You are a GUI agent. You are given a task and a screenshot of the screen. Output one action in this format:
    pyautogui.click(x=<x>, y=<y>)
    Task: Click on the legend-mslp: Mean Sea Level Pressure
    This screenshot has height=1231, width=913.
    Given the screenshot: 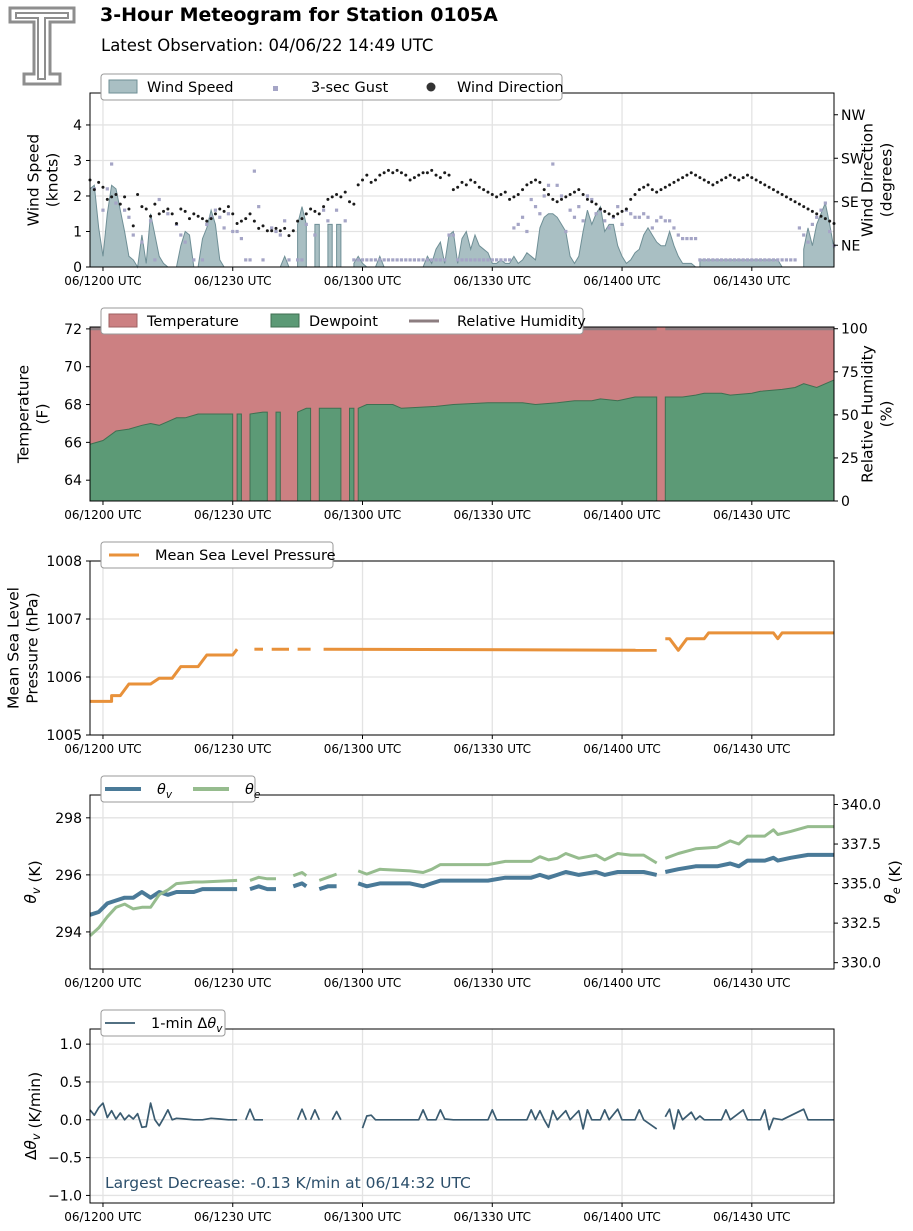 What is the action you would take?
    pyautogui.click(x=218, y=555)
    